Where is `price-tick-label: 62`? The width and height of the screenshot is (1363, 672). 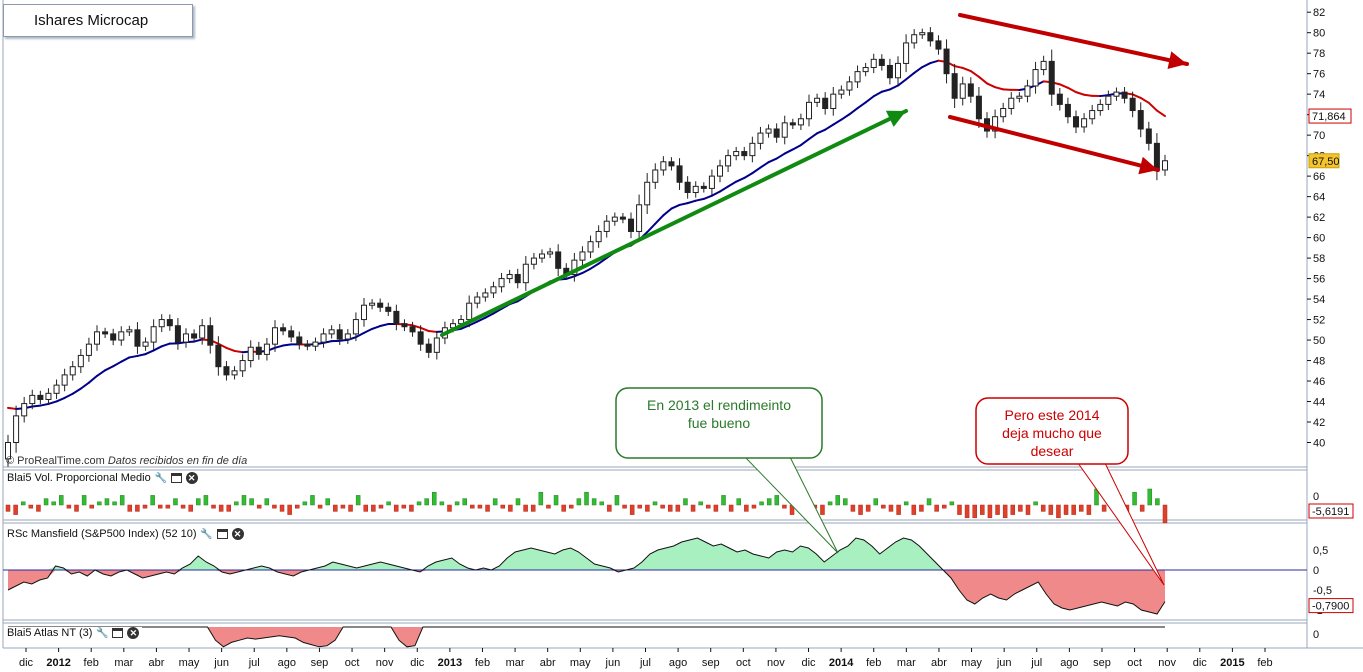 price-tick-label: 62 is located at coordinates (1319, 218).